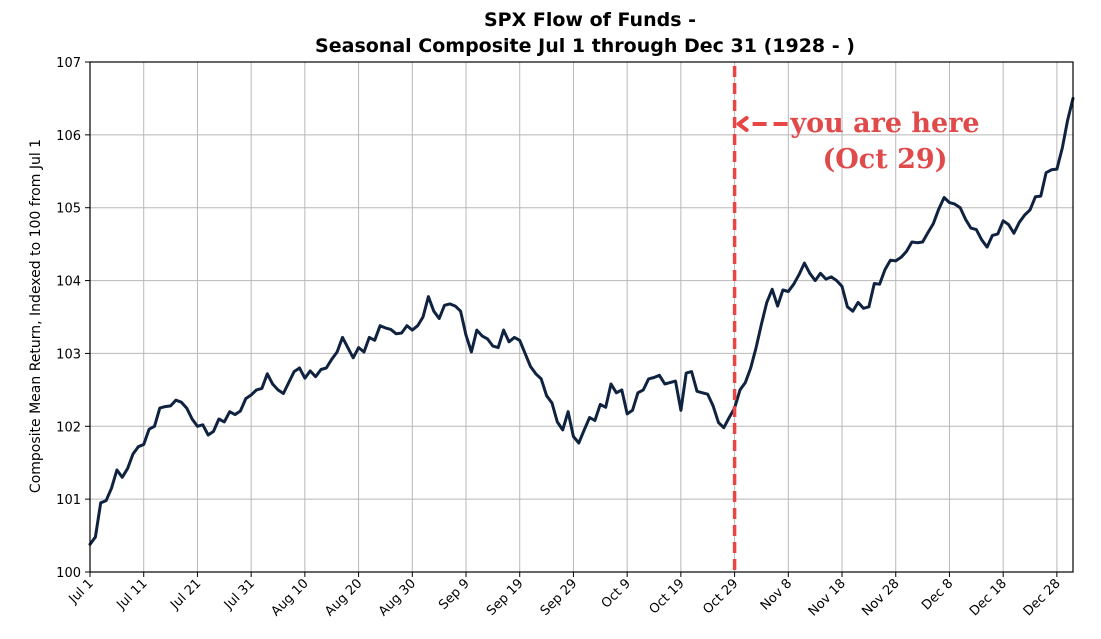 The height and width of the screenshot is (639, 1101). Describe the element at coordinates (1042, 597) in the screenshot. I see `x-tick-label: Dec 28` at that location.